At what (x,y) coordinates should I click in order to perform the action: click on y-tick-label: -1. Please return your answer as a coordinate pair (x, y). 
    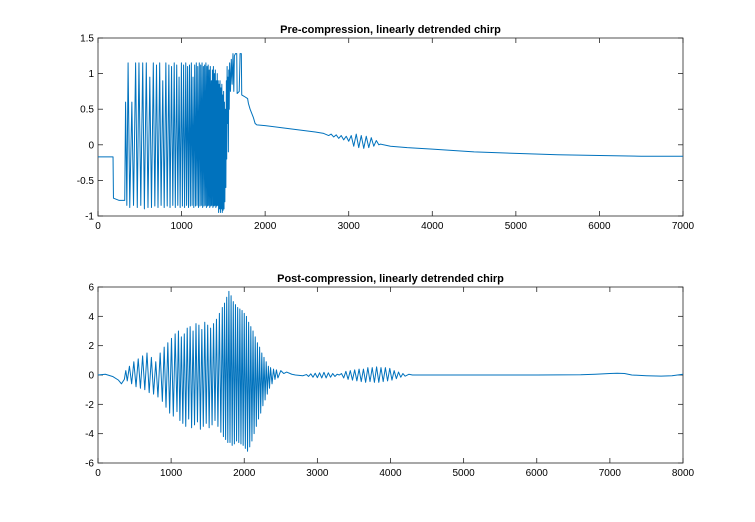
    Looking at the image, I should click on (89, 217).